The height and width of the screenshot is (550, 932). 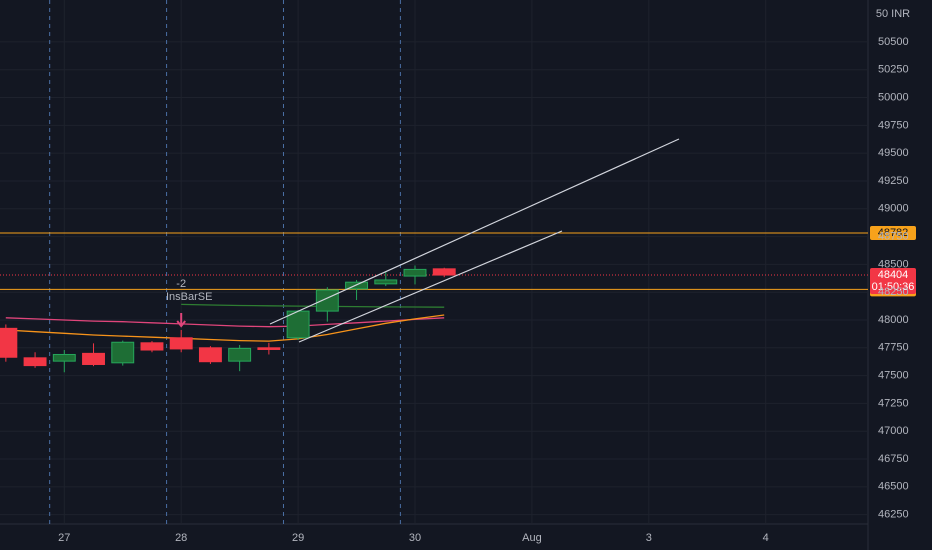 I want to click on price-tag-label: 48782, so click(x=893, y=233).